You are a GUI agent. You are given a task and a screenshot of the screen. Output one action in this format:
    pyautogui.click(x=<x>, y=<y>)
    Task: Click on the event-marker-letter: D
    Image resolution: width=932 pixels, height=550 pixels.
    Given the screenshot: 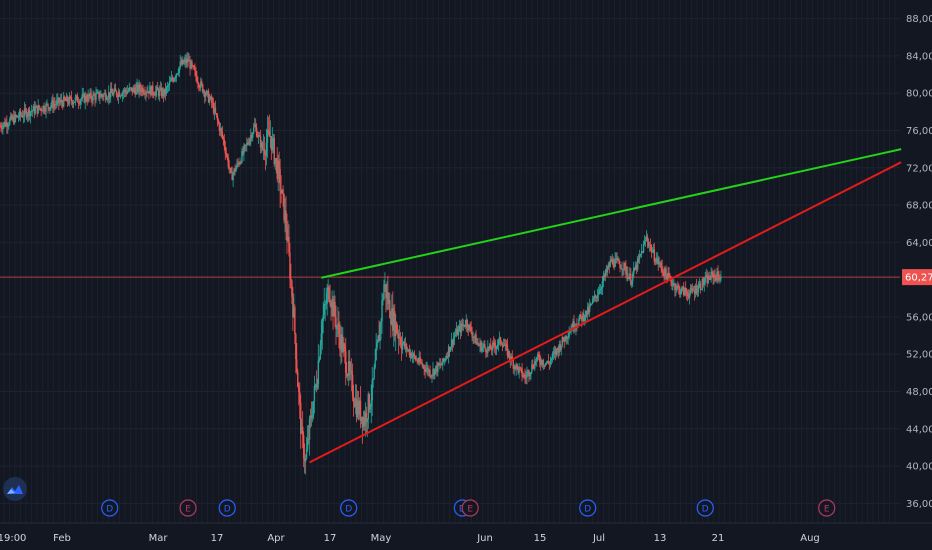 What is the action you would take?
    pyautogui.click(x=348, y=510)
    